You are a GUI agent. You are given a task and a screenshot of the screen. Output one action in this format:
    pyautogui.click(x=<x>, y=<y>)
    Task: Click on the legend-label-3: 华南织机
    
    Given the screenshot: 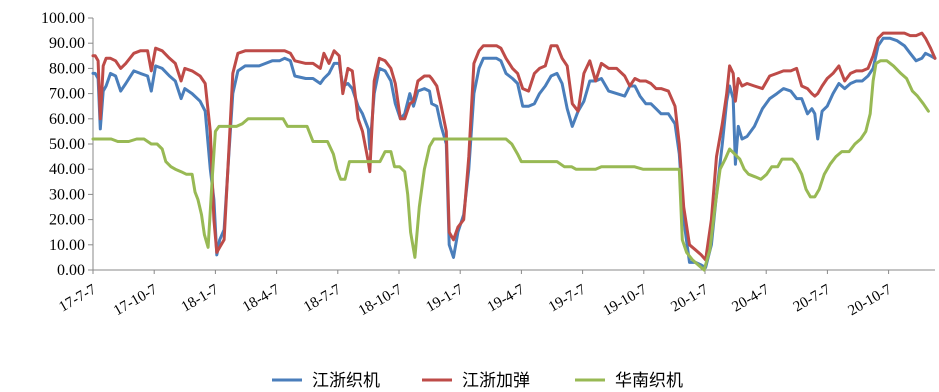 What is the action you would take?
    pyautogui.click(x=649, y=381)
    